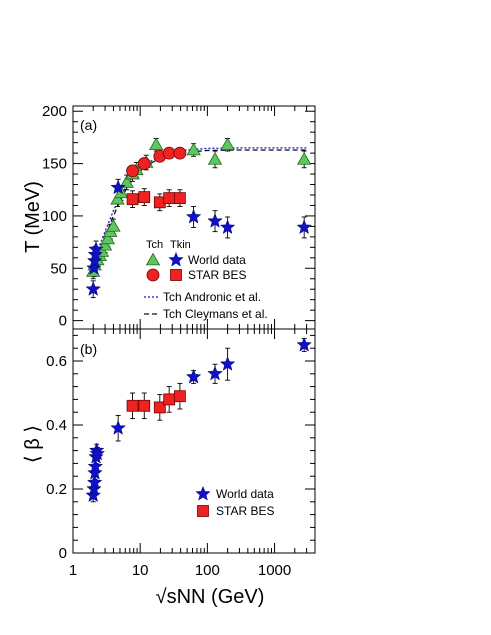  Describe the element at coordinates (154, 245) in the screenshot. I see `legend-header-tch: Tch` at that location.